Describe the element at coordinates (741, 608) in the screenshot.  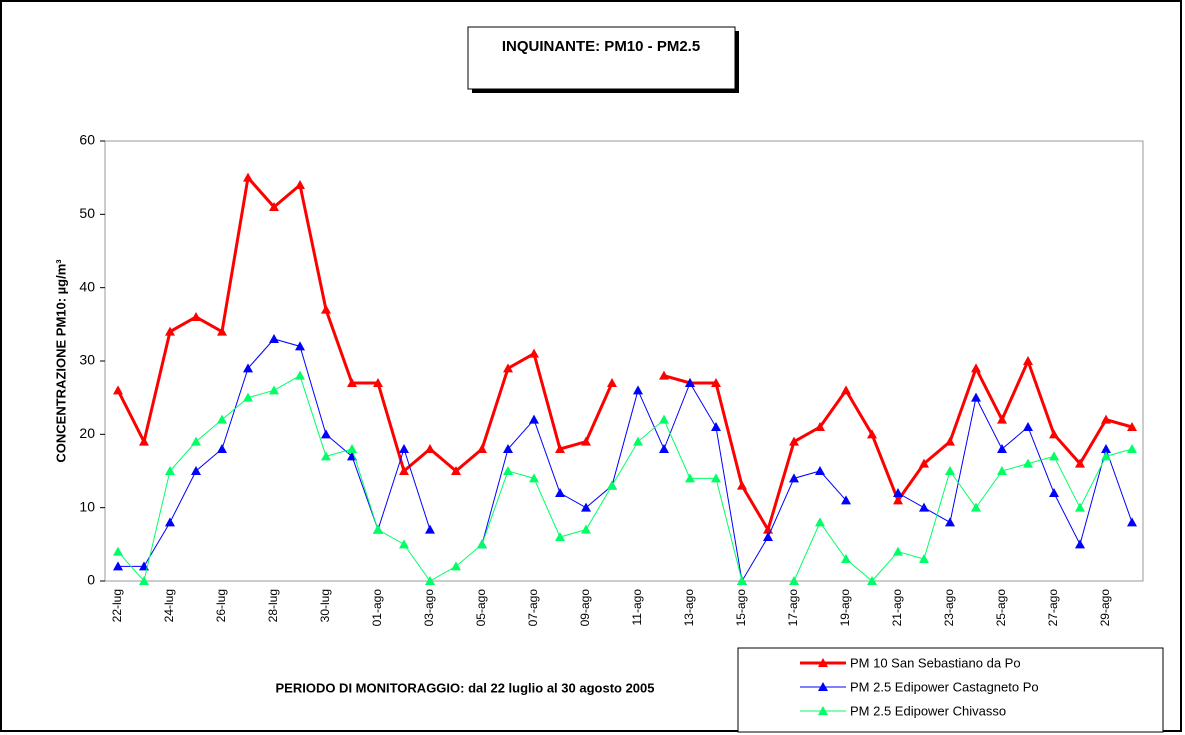
I see `x-tick-label: 15-ago` at that location.